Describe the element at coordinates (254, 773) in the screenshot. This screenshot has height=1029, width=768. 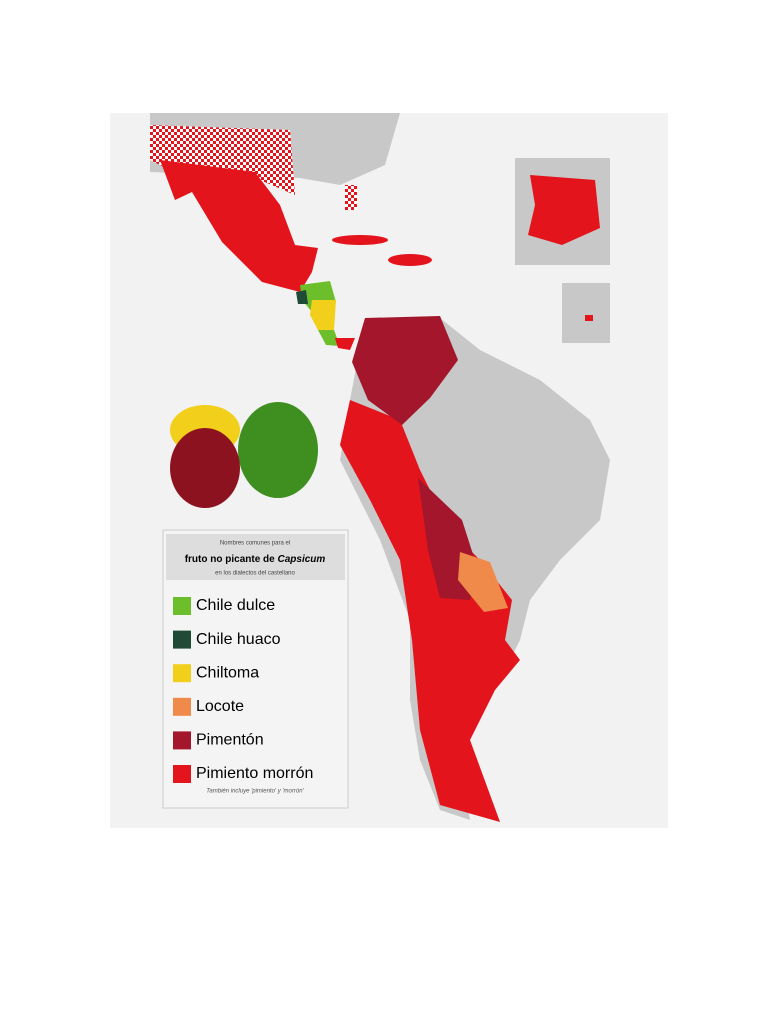
I see `legend-label: Pimiento morrón` at that location.